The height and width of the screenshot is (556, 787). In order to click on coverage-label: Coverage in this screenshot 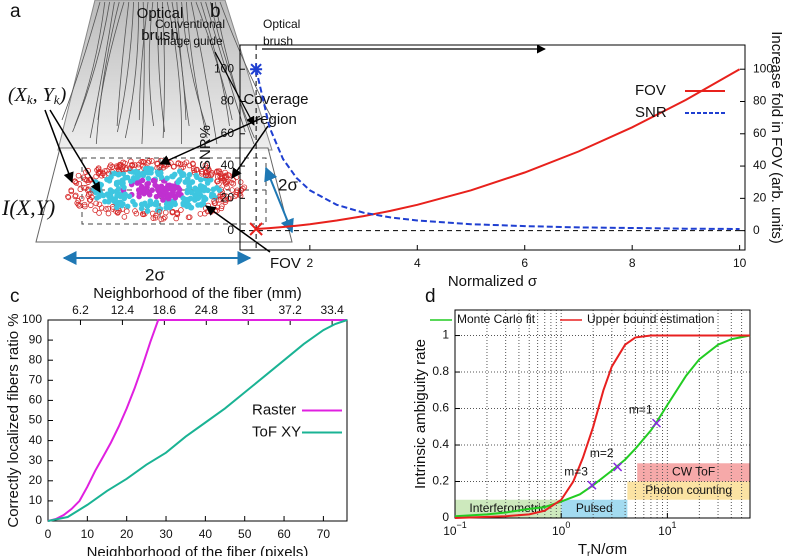, I will do `click(275, 99)`.